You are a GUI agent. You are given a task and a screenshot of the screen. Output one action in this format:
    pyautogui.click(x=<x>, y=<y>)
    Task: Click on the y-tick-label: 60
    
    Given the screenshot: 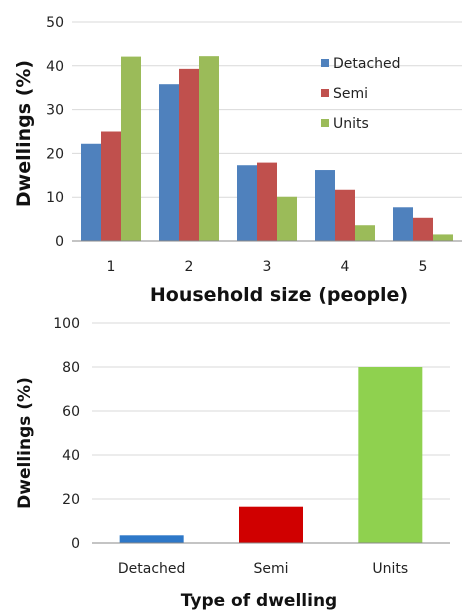 What is the action you would take?
    pyautogui.click(x=71, y=412)
    